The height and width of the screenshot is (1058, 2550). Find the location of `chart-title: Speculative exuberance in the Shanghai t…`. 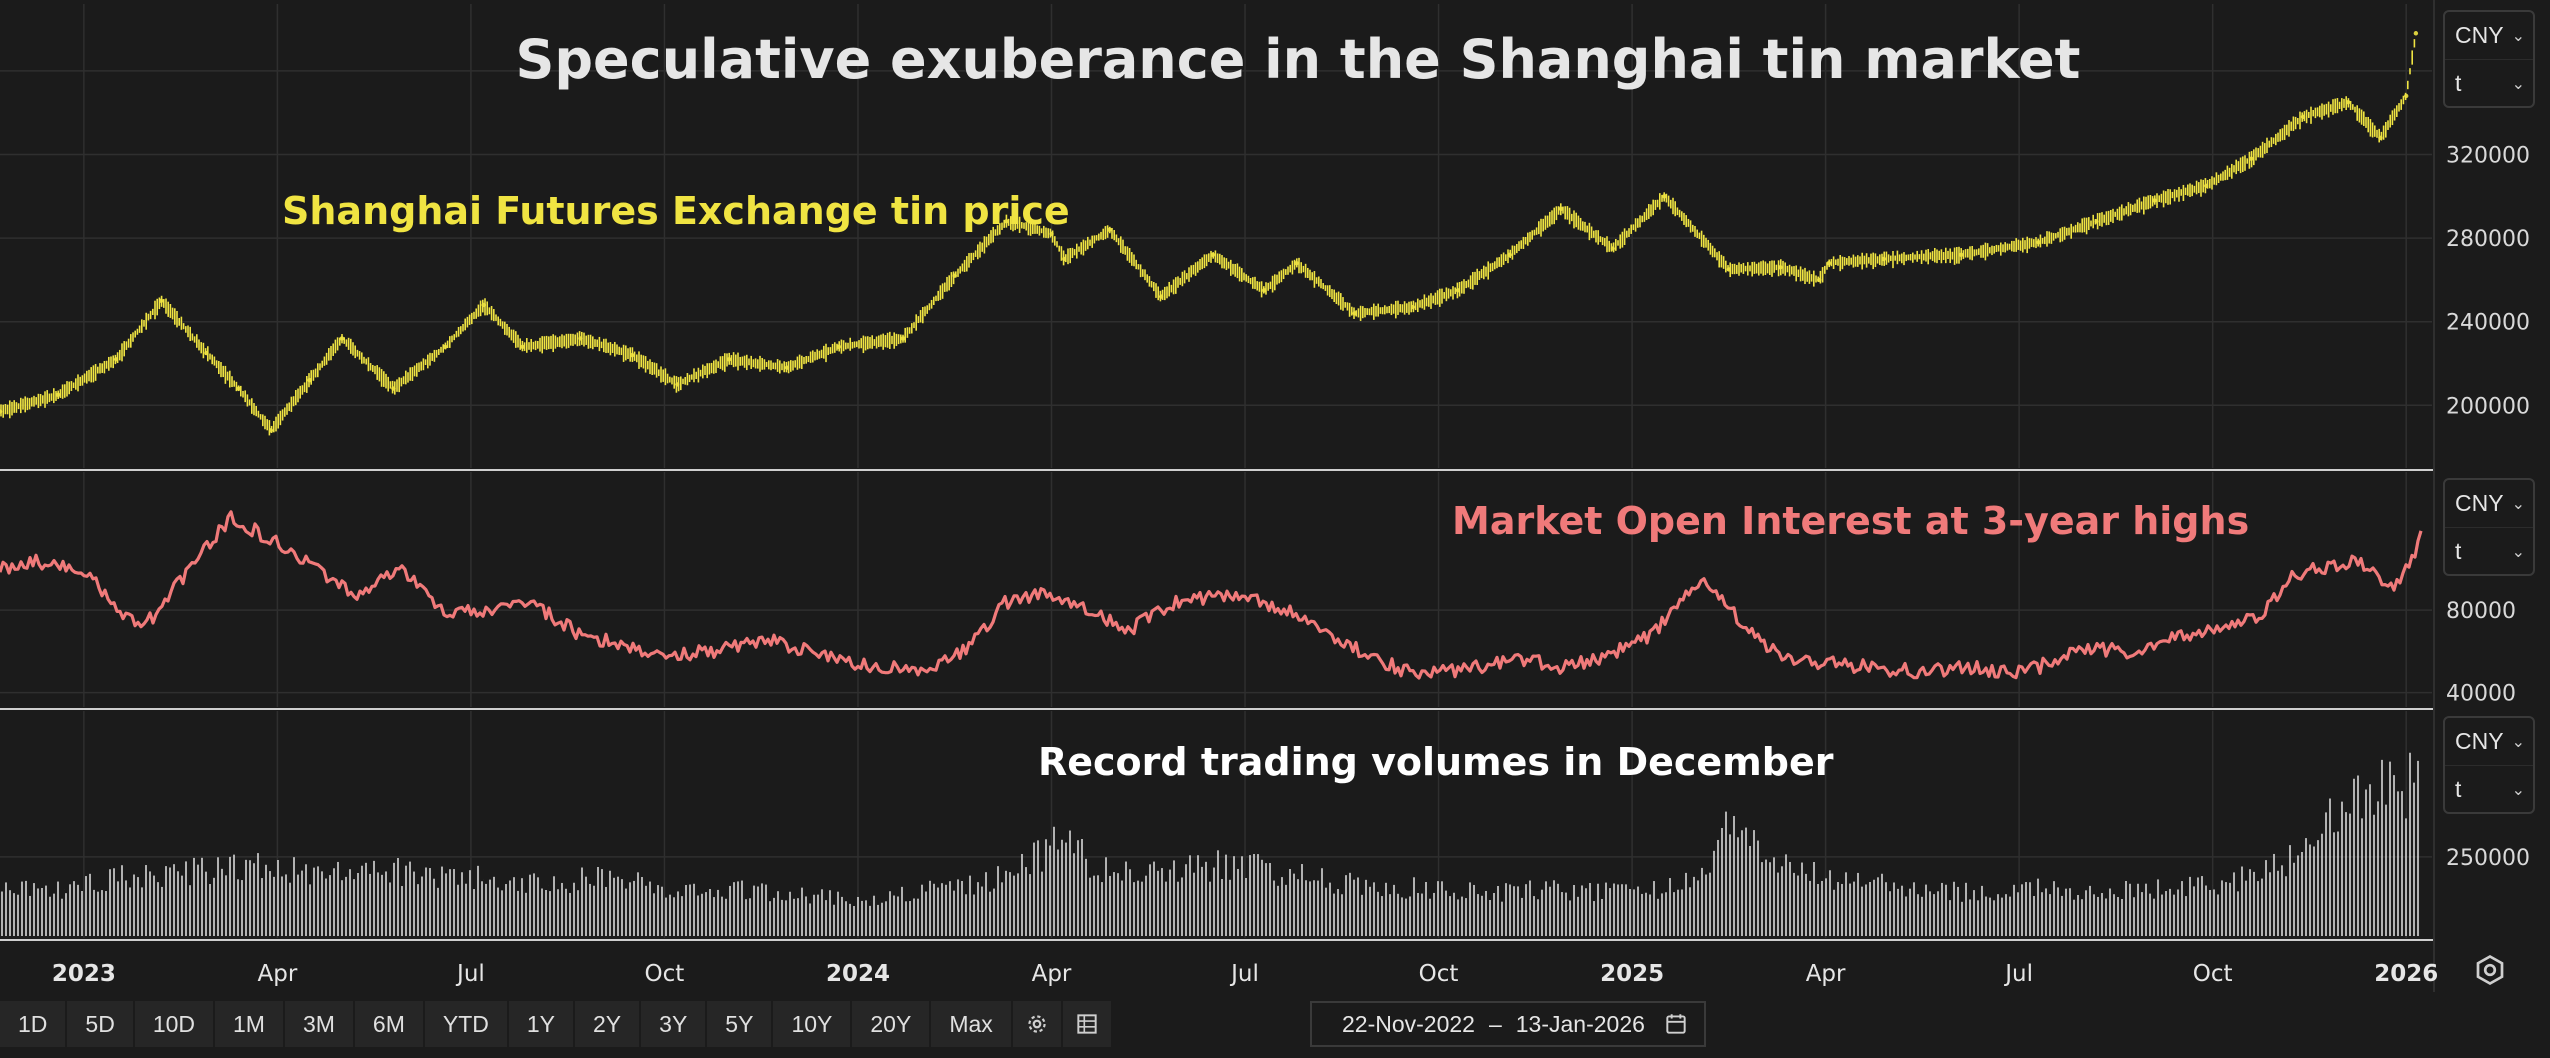

chart-title: Speculative exuberance in the Shanghai t… is located at coordinates (1298, 59).